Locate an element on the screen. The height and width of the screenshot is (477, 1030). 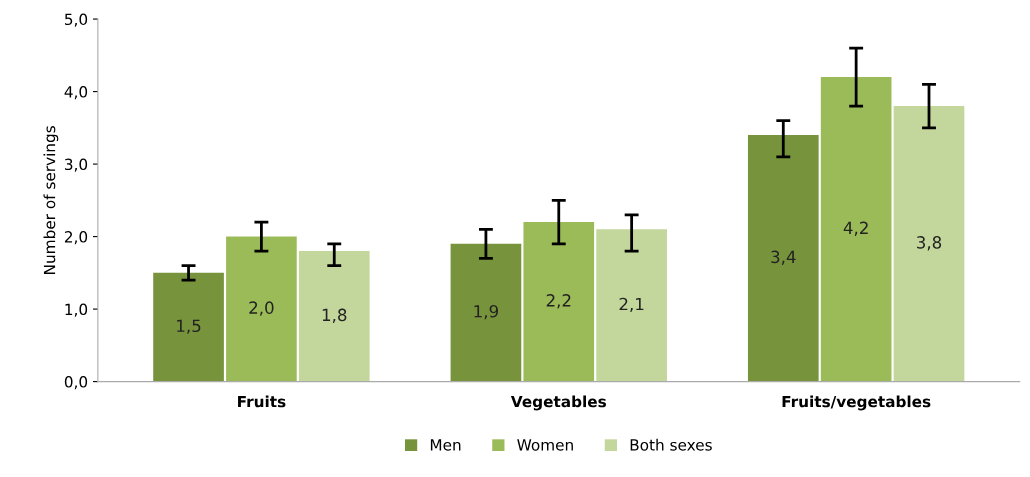
data-label: 3,8 is located at coordinates (929, 243).